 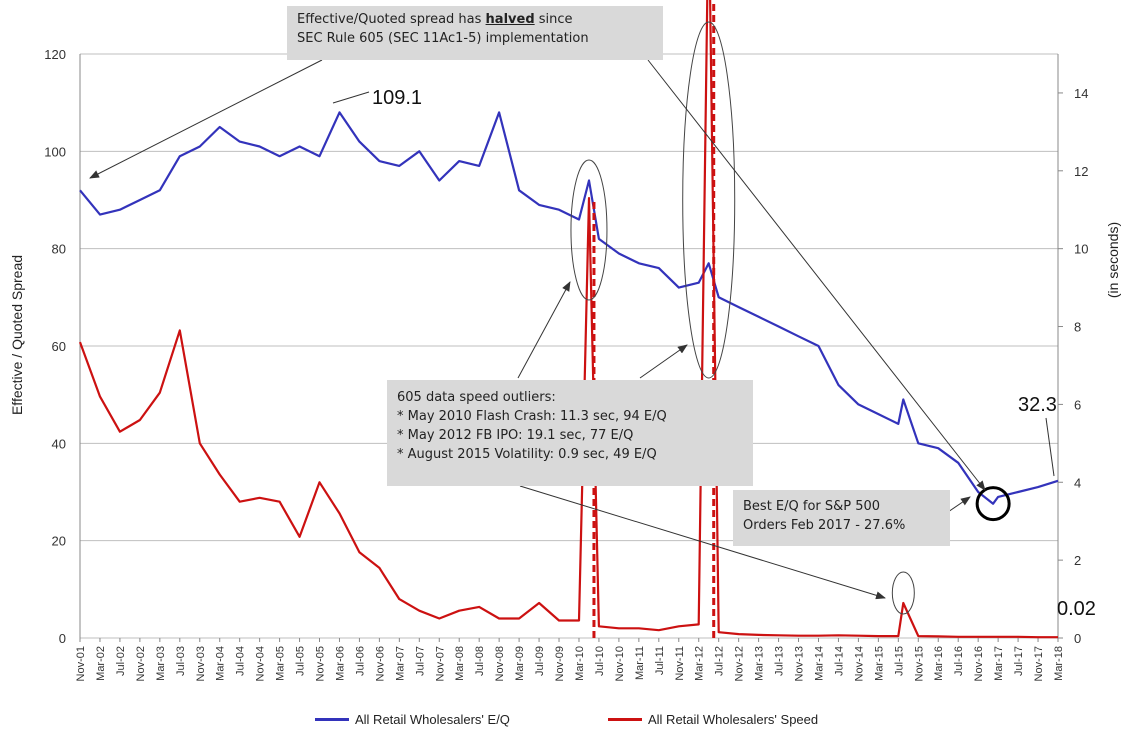 I want to click on end-speed-label: 0.02, so click(x=1076, y=609).